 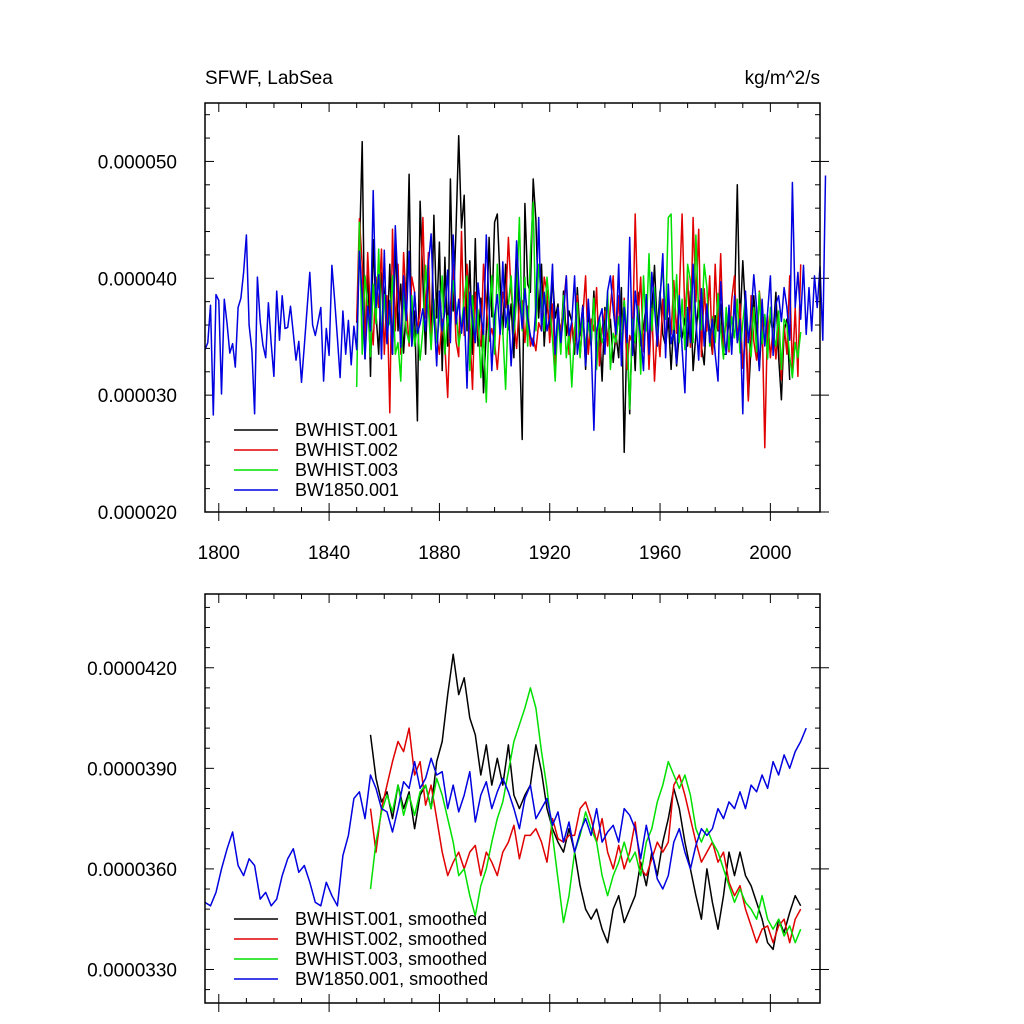 What do you see at coordinates (137, 513) in the screenshot?
I see `y-tick-label: 0.000020` at bounding box center [137, 513].